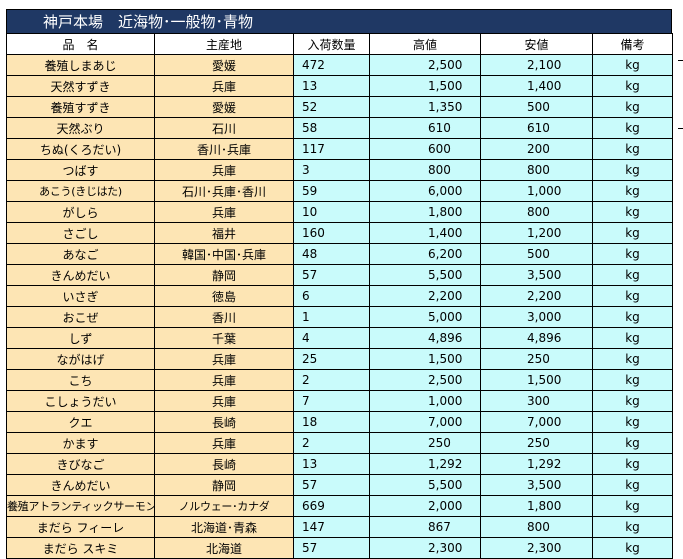 The width and height of the screenshot is (683, 559). I want to click on origin-cell: 長崎, so click(224, 422).